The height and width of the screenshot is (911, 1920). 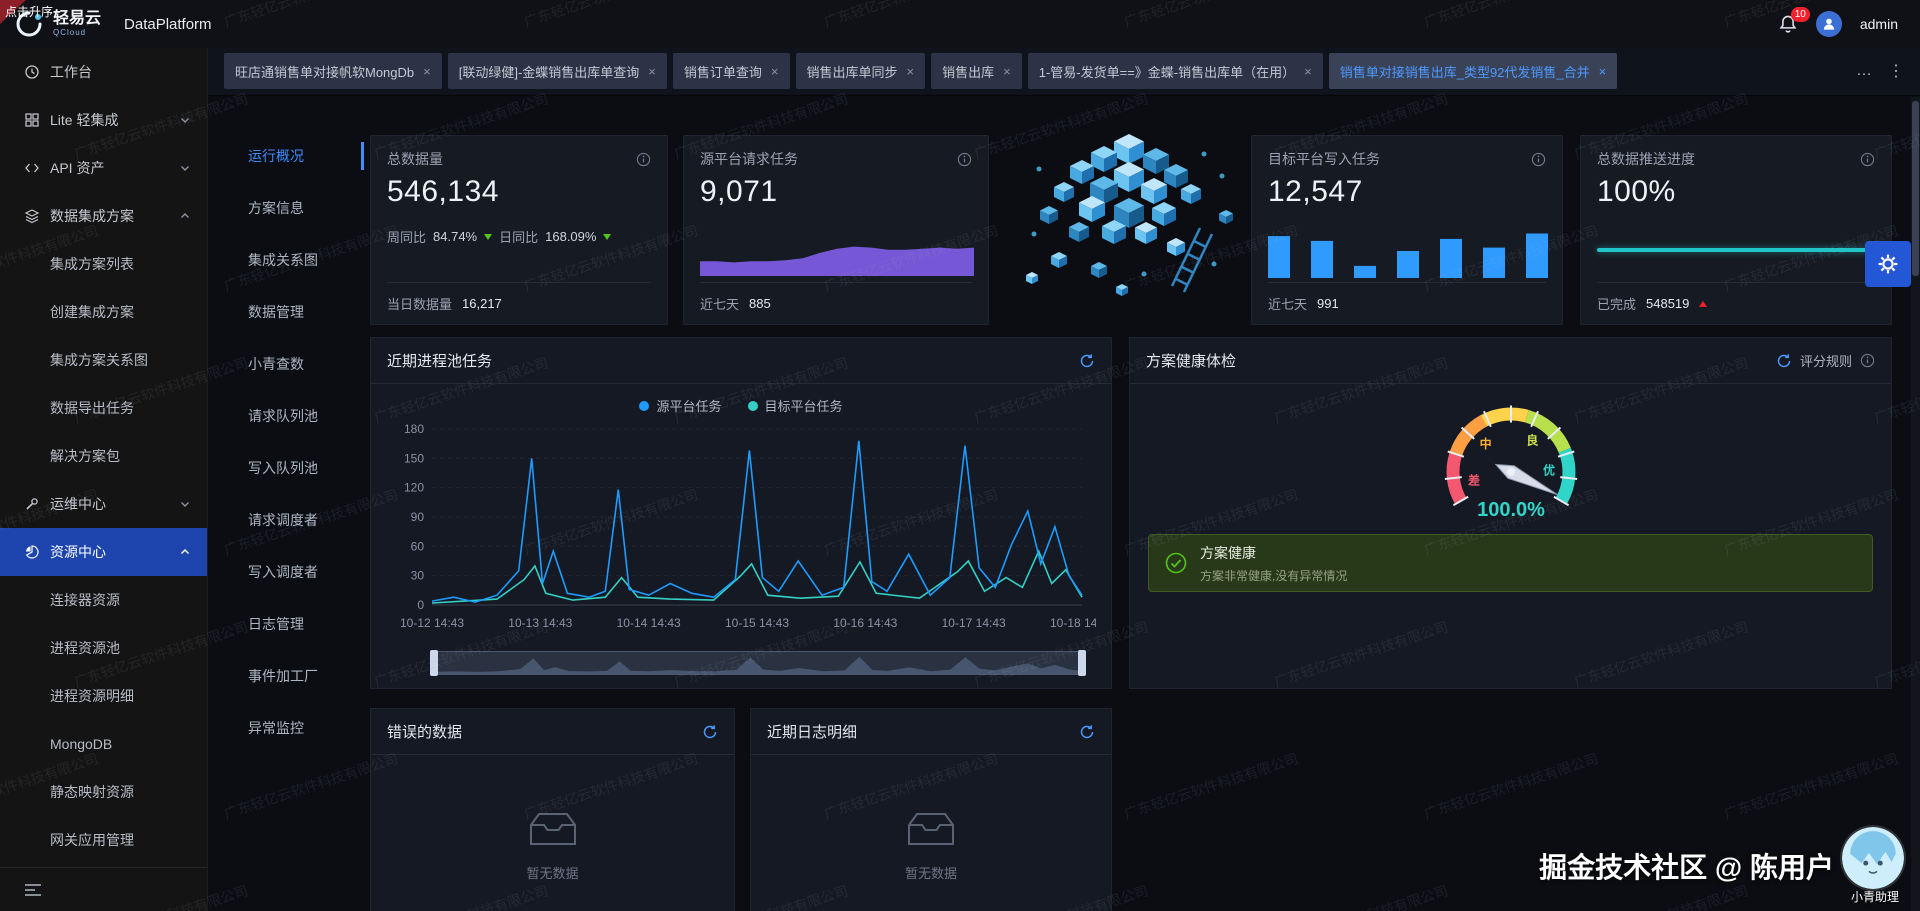 I want to click on topbar: 轻易云 QCloud DataPlatform 10 admin, so click(x=960, y=24).